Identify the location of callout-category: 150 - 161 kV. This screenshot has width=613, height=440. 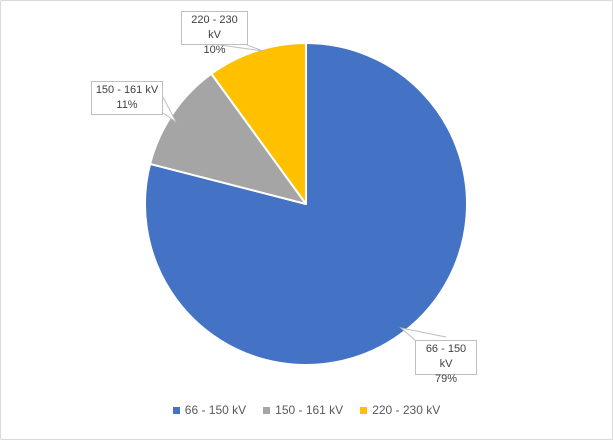
(127, 90).